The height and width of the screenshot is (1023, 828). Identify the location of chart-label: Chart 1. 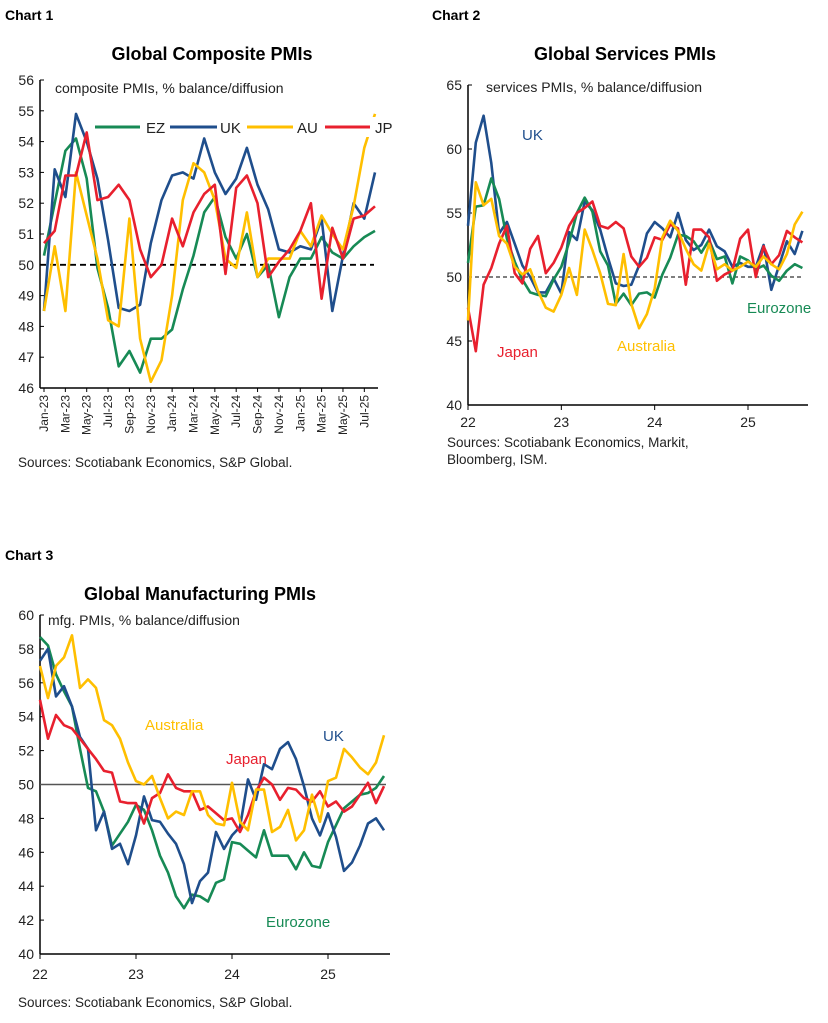
(29, 15).